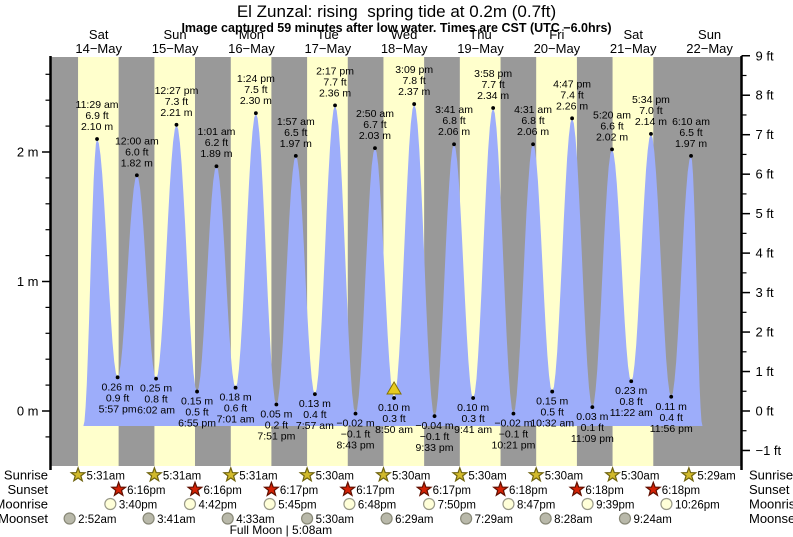 This screenshot has width=793, height=537. Describe the element at coordinates (672, 407) in the screenshot. I see `low-tide-annotation: 0.11 m` at that location.